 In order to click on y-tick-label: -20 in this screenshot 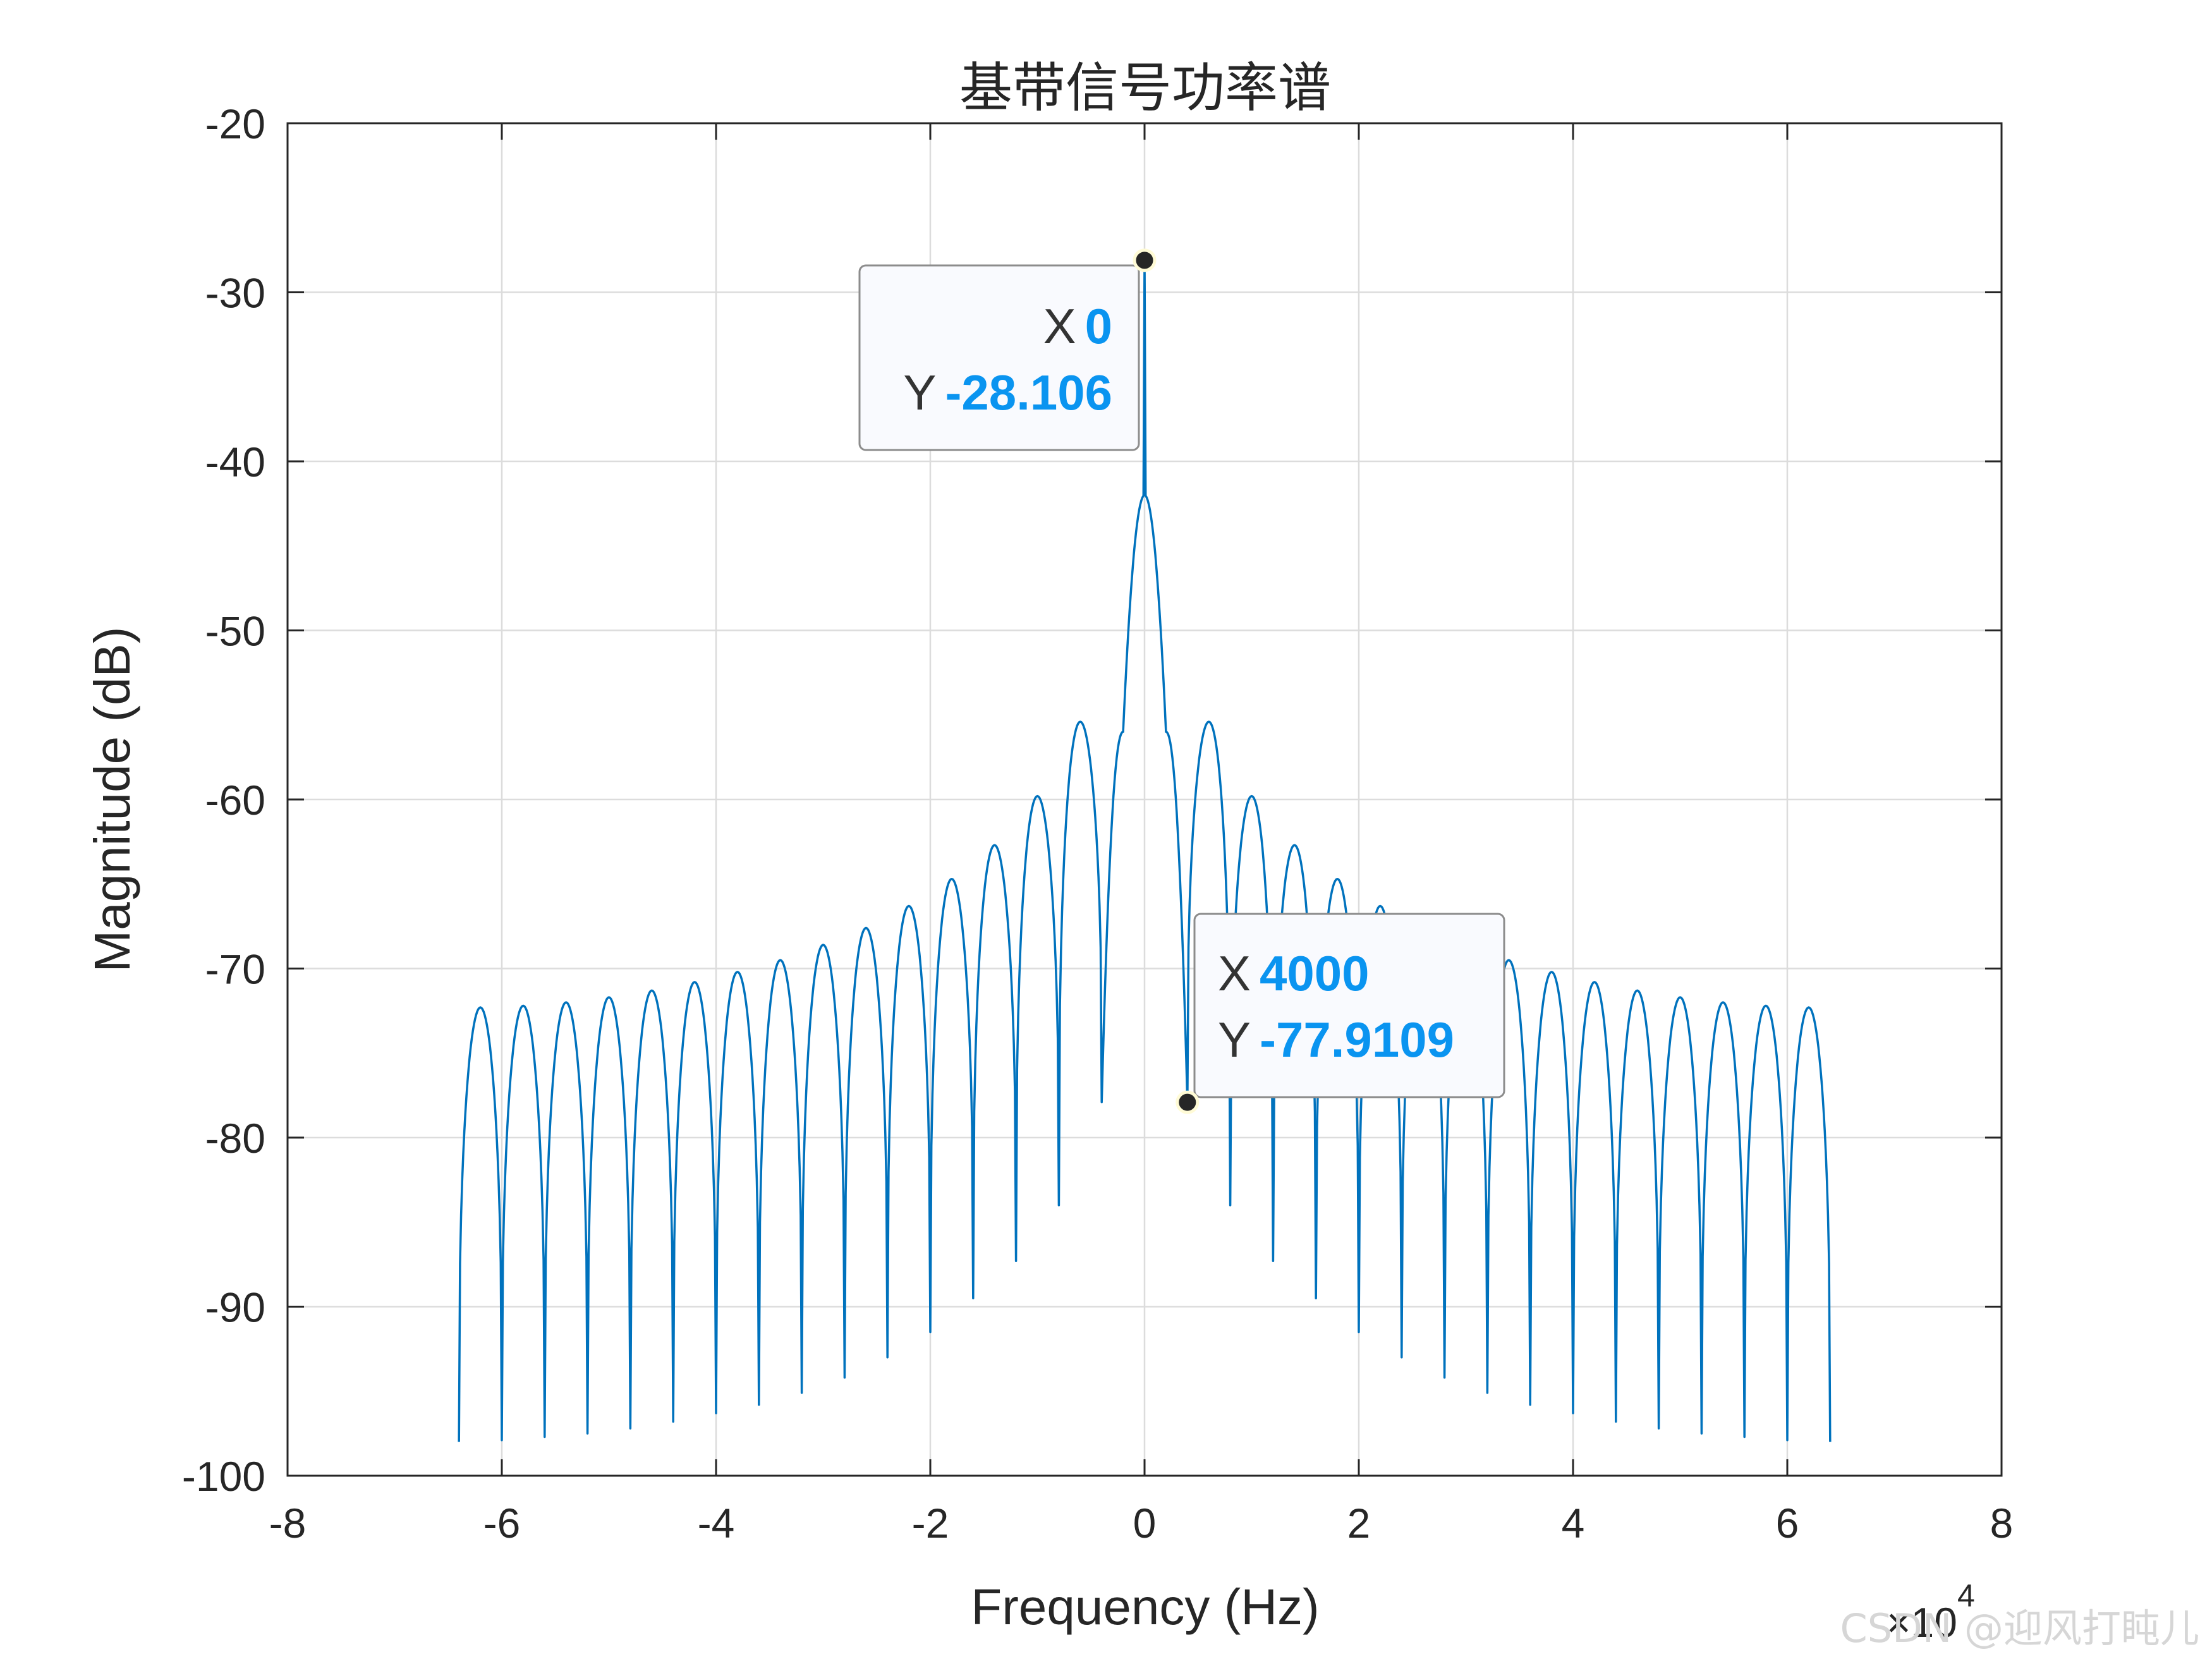, I will do `click(235, 123)`.